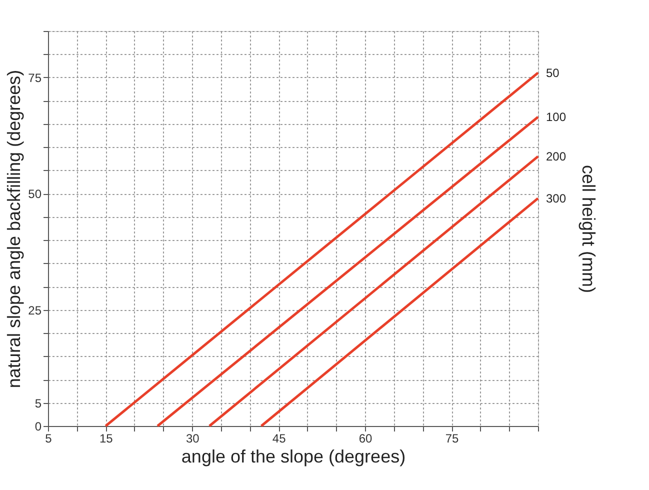 This screenshot has width=649, height=490. I want to click on series-label: 300, so click(556, 198).